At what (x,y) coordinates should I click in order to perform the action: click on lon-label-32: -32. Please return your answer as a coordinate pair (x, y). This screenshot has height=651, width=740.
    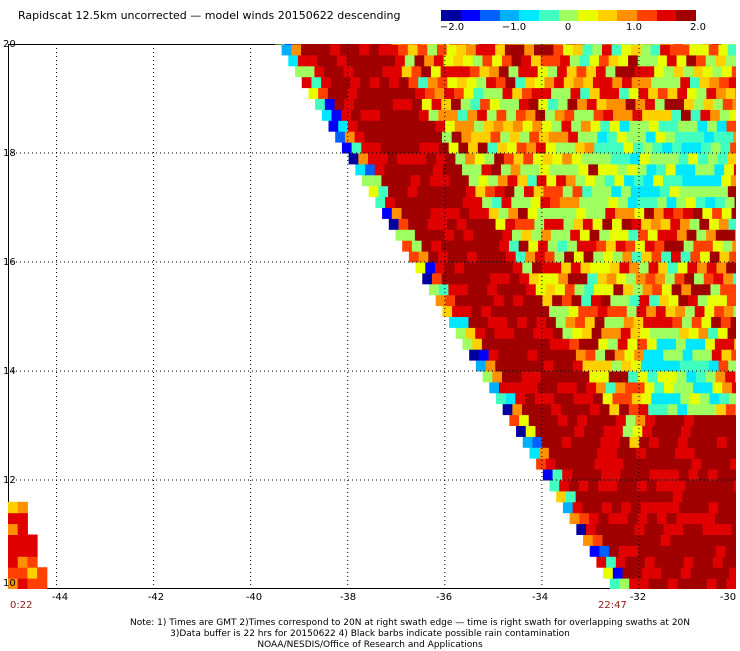
    Looking at the image, I should click on (638, 597).